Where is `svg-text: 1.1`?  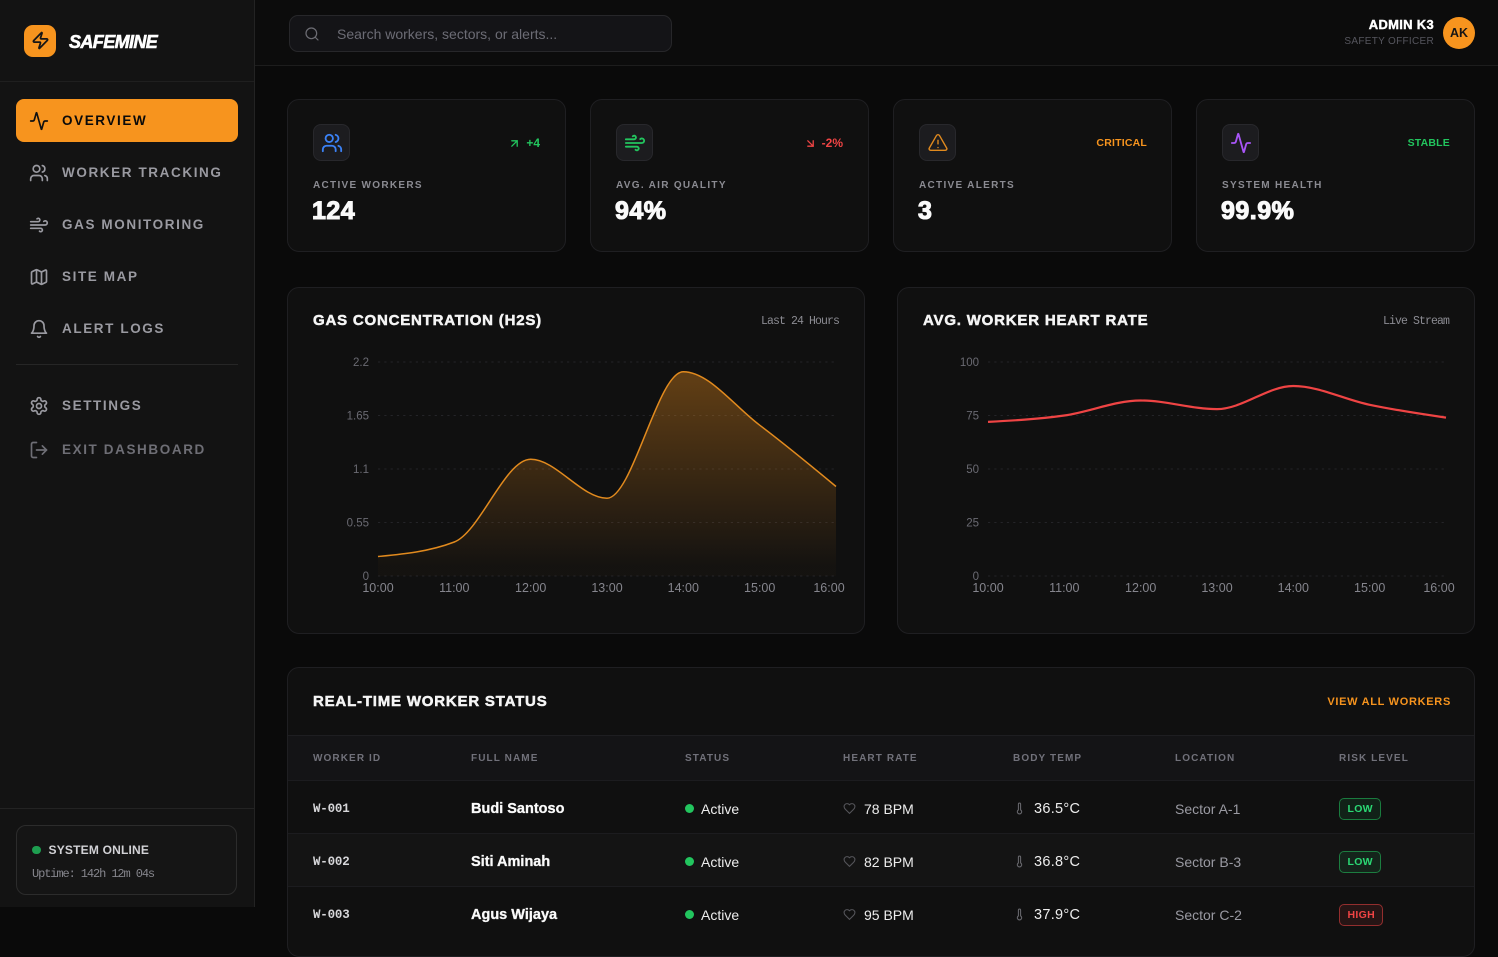
svg-text: 1.1 is located at coordinates (361, 470).